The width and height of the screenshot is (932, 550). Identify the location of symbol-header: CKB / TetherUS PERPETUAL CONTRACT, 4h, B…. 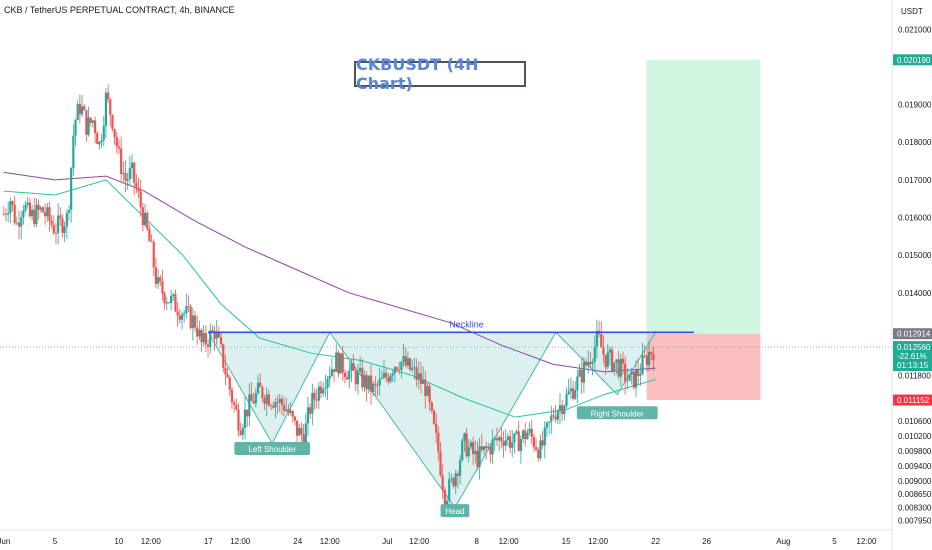
(119, 10).